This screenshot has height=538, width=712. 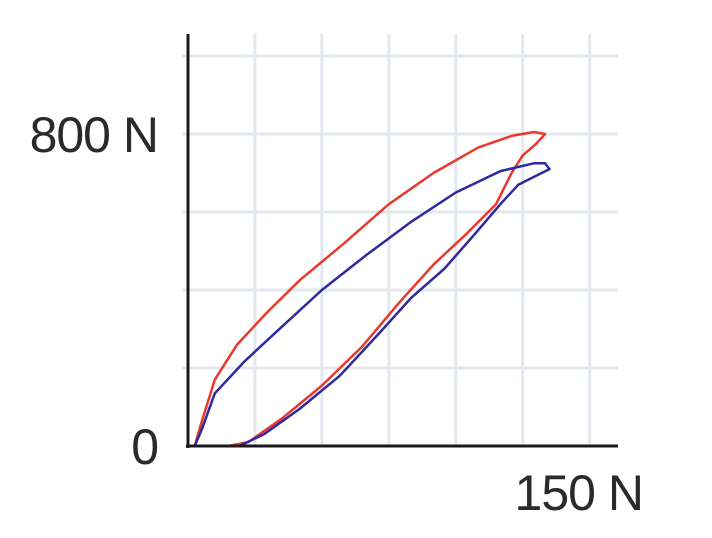 What do you see at coordinates (579, 493) in the screenshot?
I see `x-tick-label: 150 N` at bounding box center [579, 493].